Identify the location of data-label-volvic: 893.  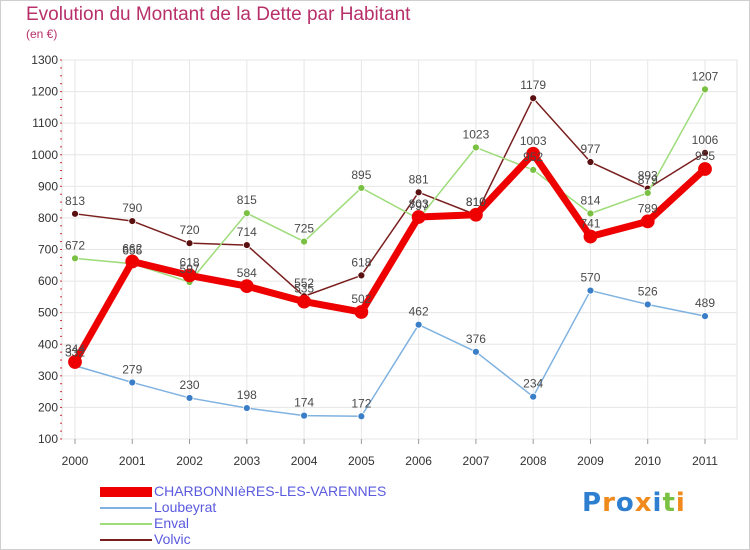
(648, 176).